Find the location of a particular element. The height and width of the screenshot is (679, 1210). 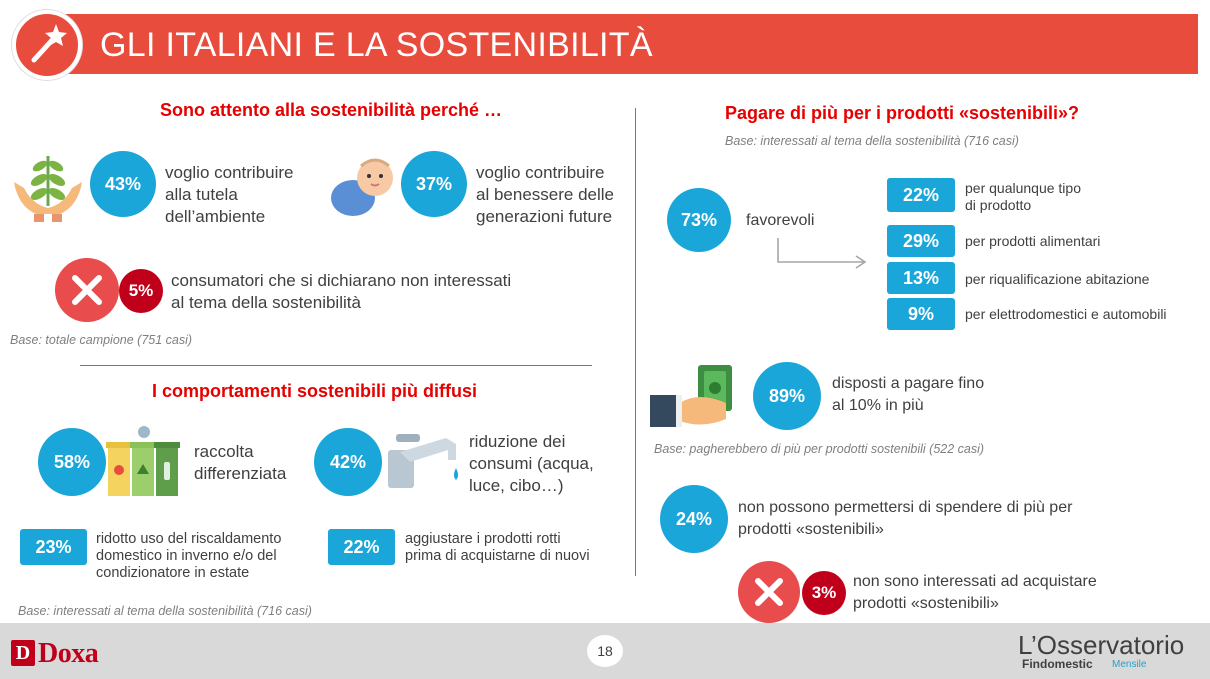

stat-pill-22: 22% is located at coordinates (361, 547).